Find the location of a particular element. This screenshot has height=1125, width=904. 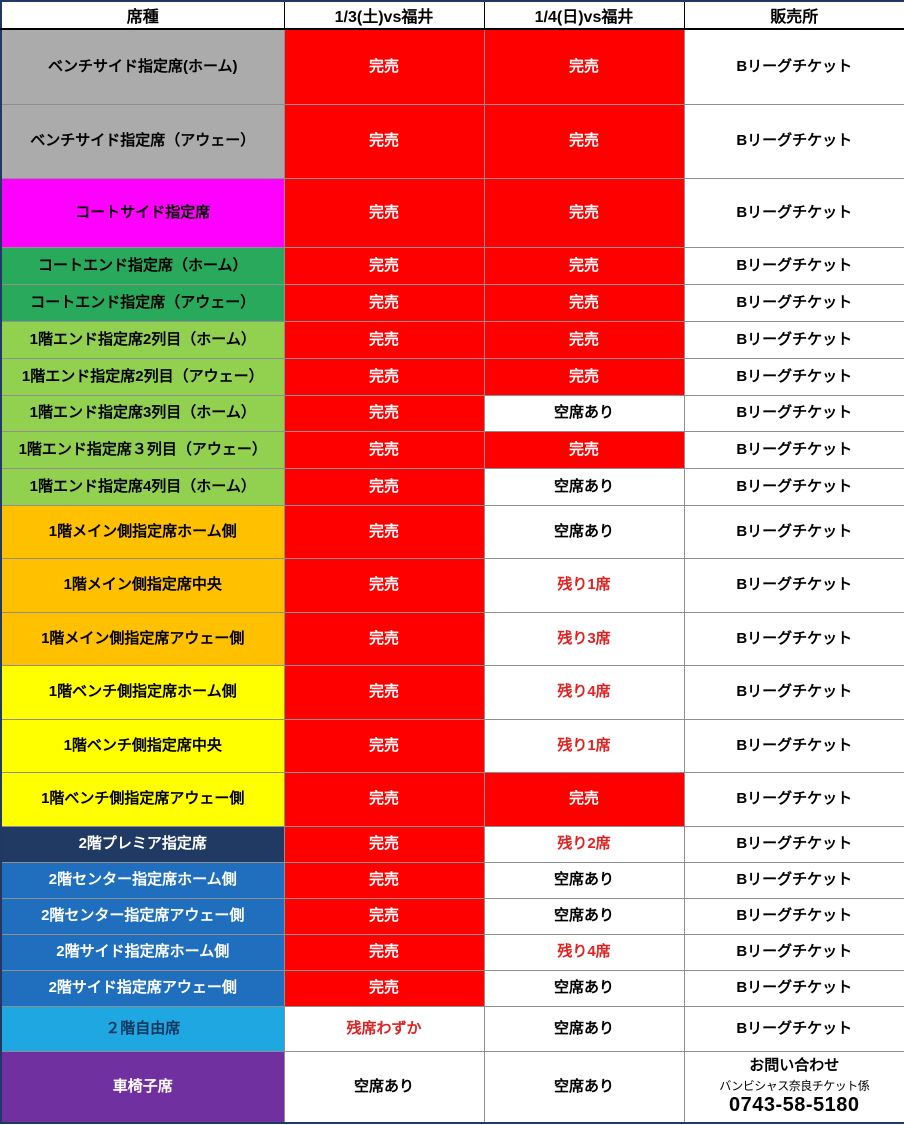

table-row: 2階サイド指定席アウェー側 完売 空席あり Bリーグチケット is located at coordinates (452, 988).